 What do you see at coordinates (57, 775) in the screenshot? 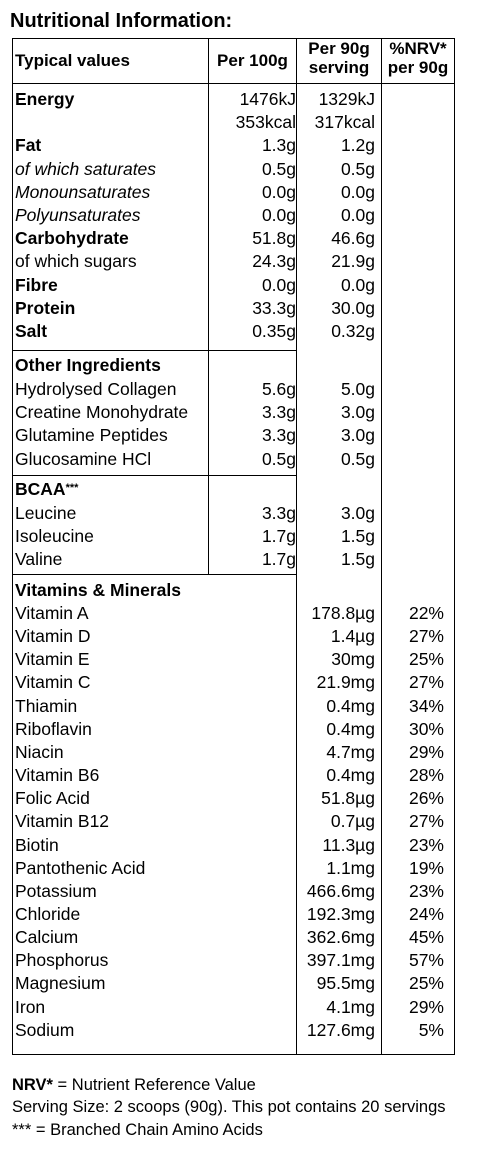
I see `vitamin-mineral-name: Vitamin B6` at bounding box center [57, 775].